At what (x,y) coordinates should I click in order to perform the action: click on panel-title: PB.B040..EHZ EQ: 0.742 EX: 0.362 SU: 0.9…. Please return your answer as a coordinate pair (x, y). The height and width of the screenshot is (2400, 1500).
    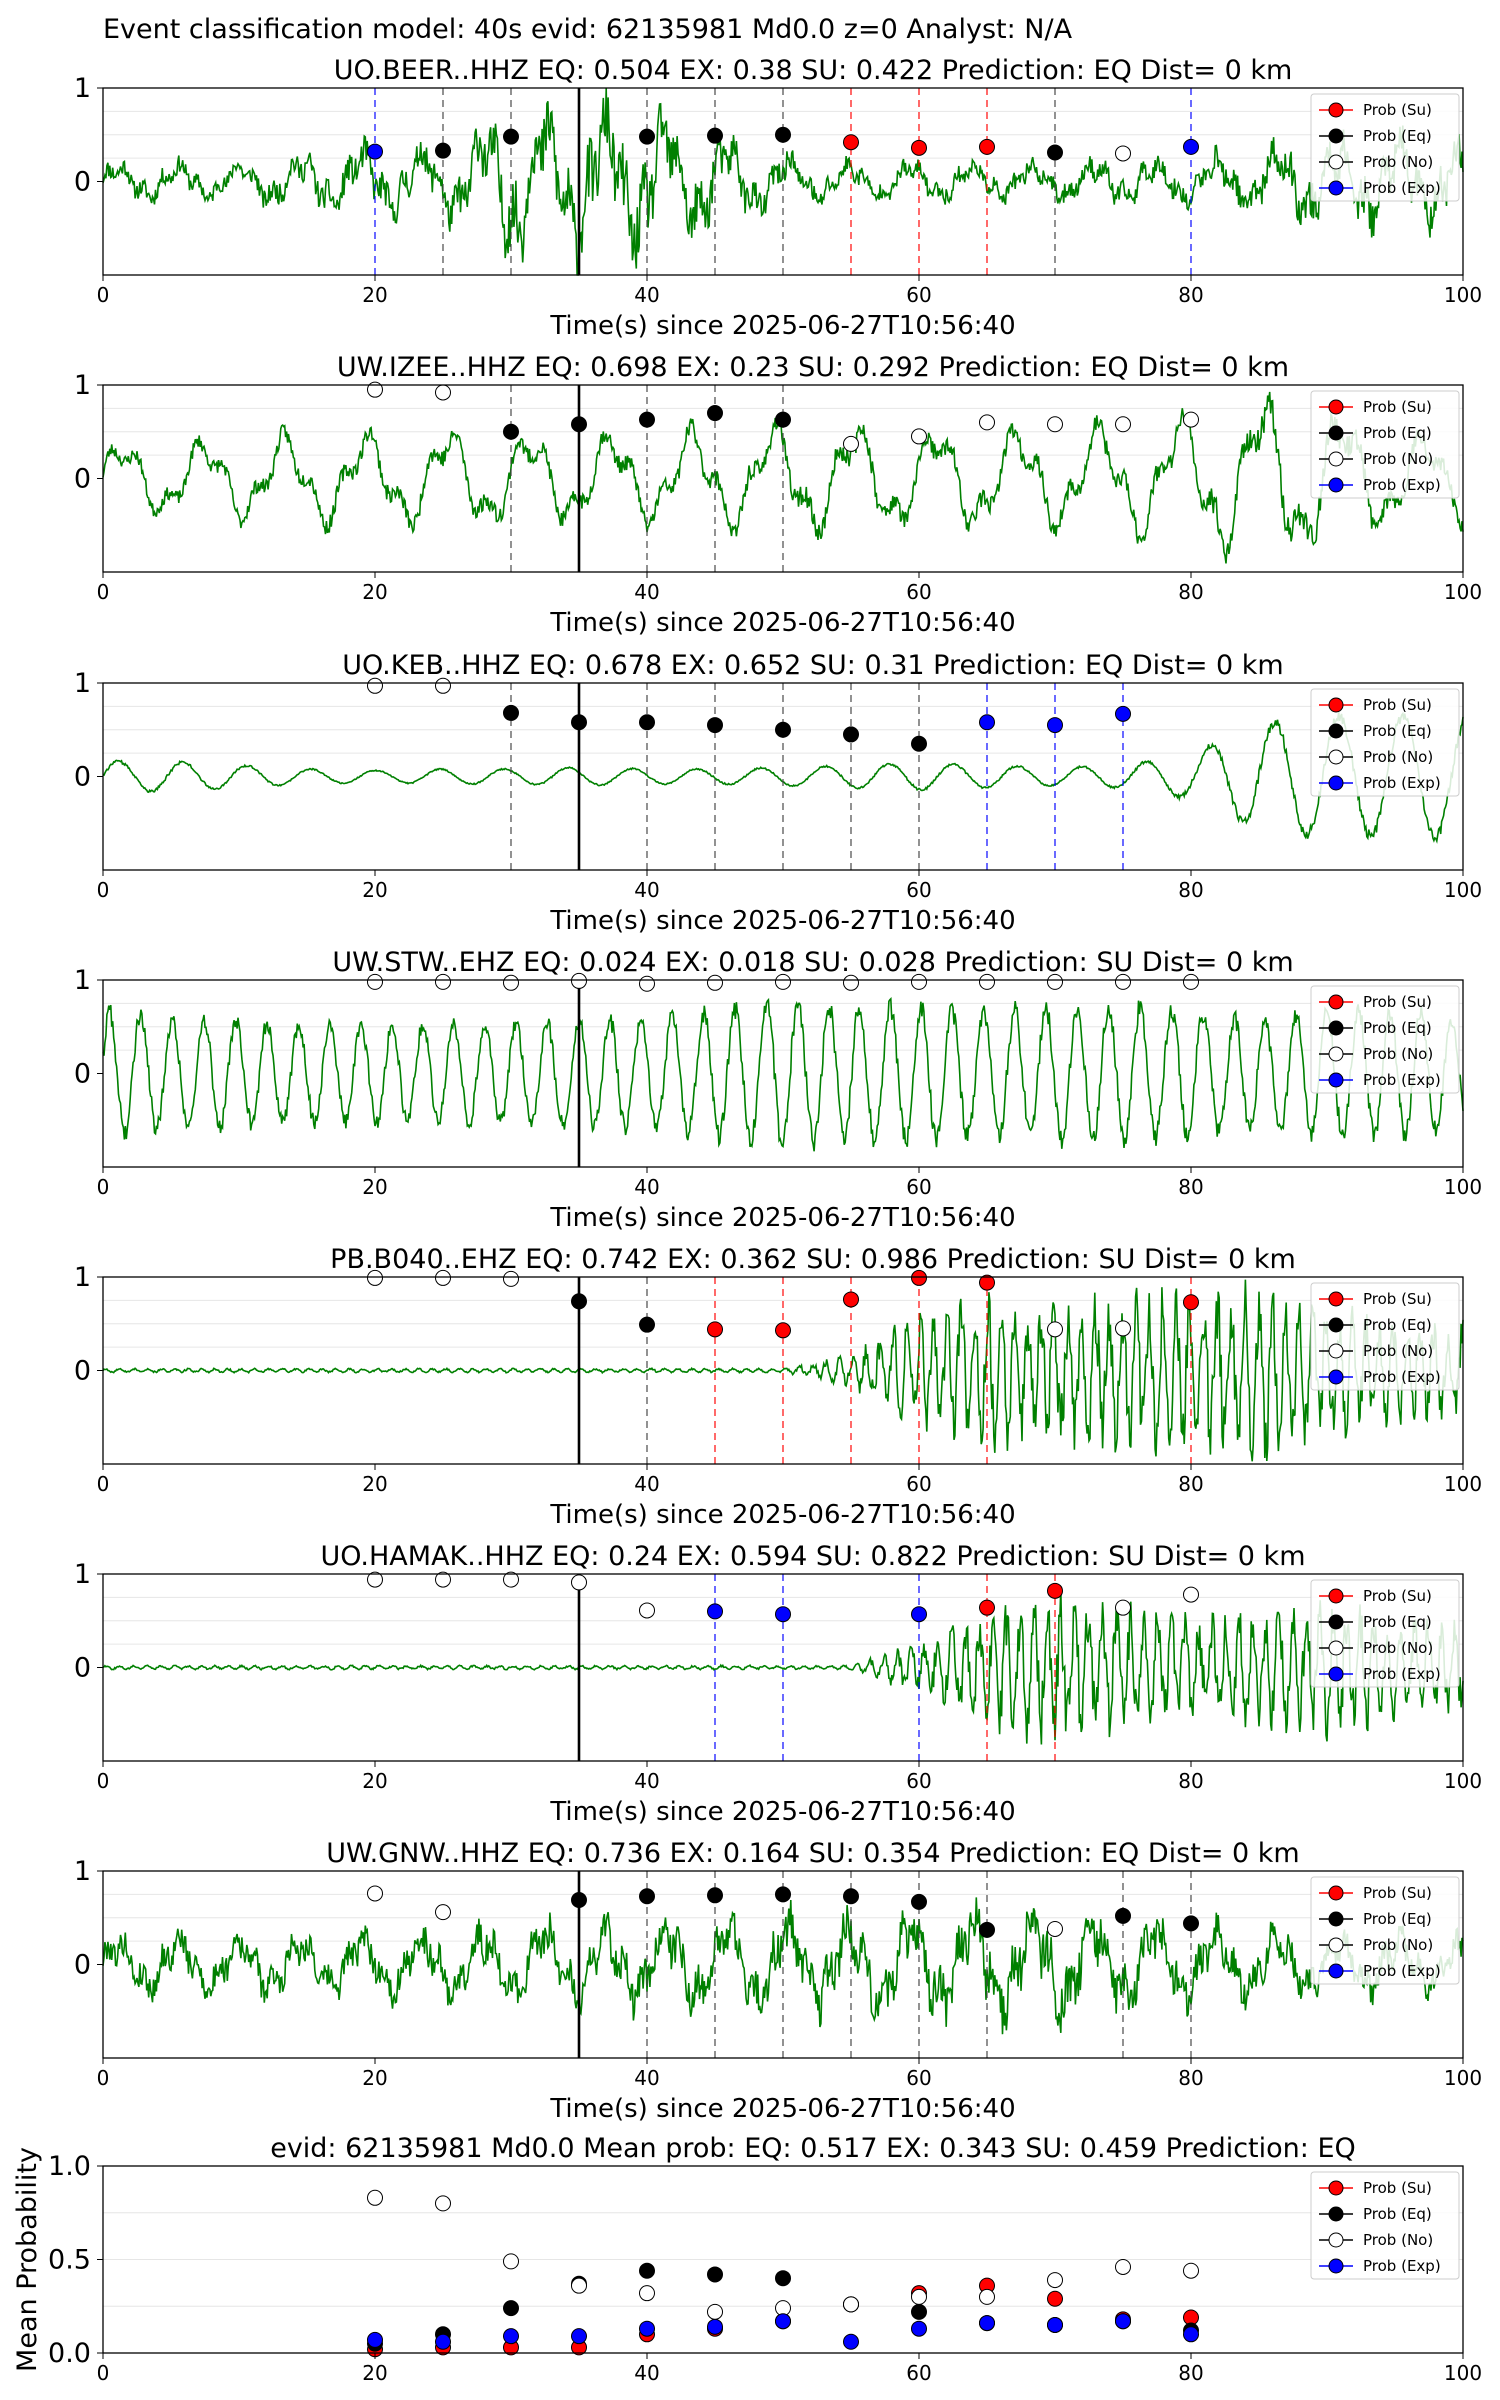
    Looking at the image, I should click on (813, 1259).